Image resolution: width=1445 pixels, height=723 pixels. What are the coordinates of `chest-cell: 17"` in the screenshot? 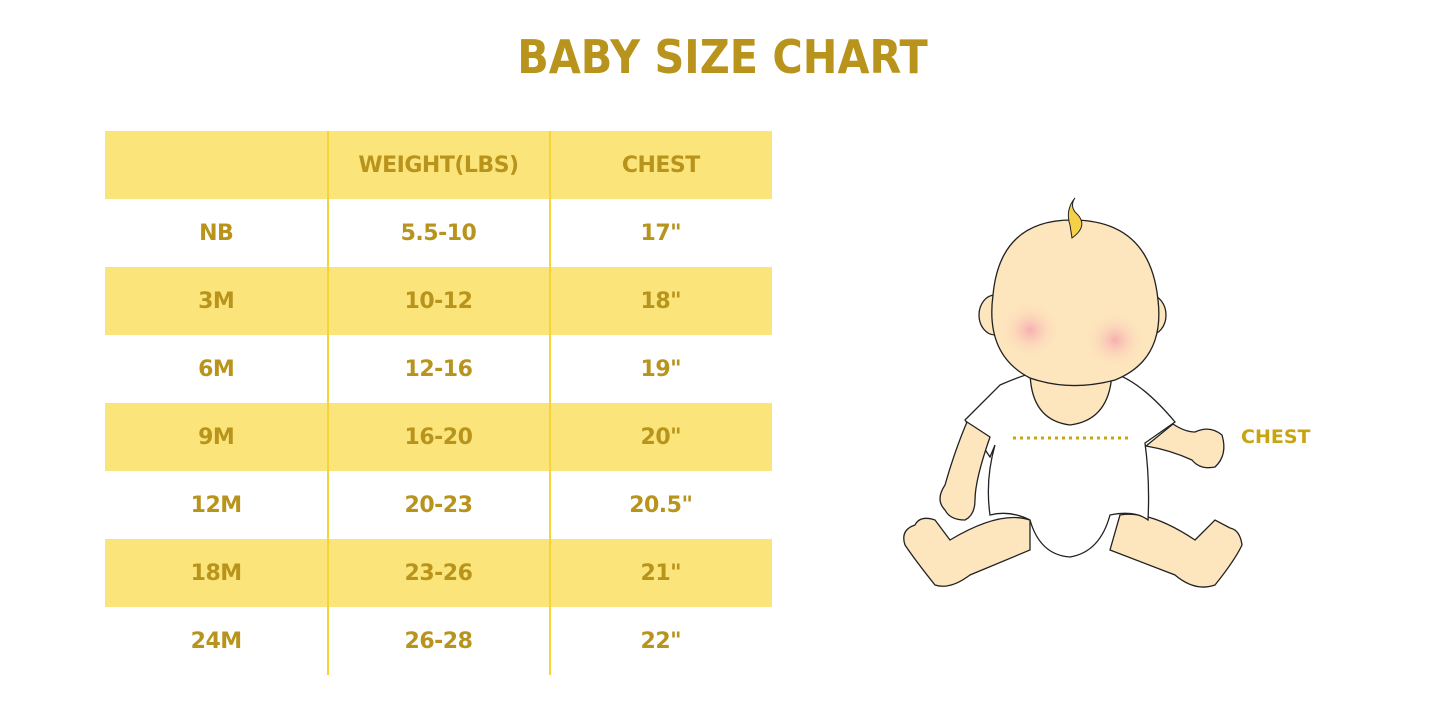 It's located at (661, 233).